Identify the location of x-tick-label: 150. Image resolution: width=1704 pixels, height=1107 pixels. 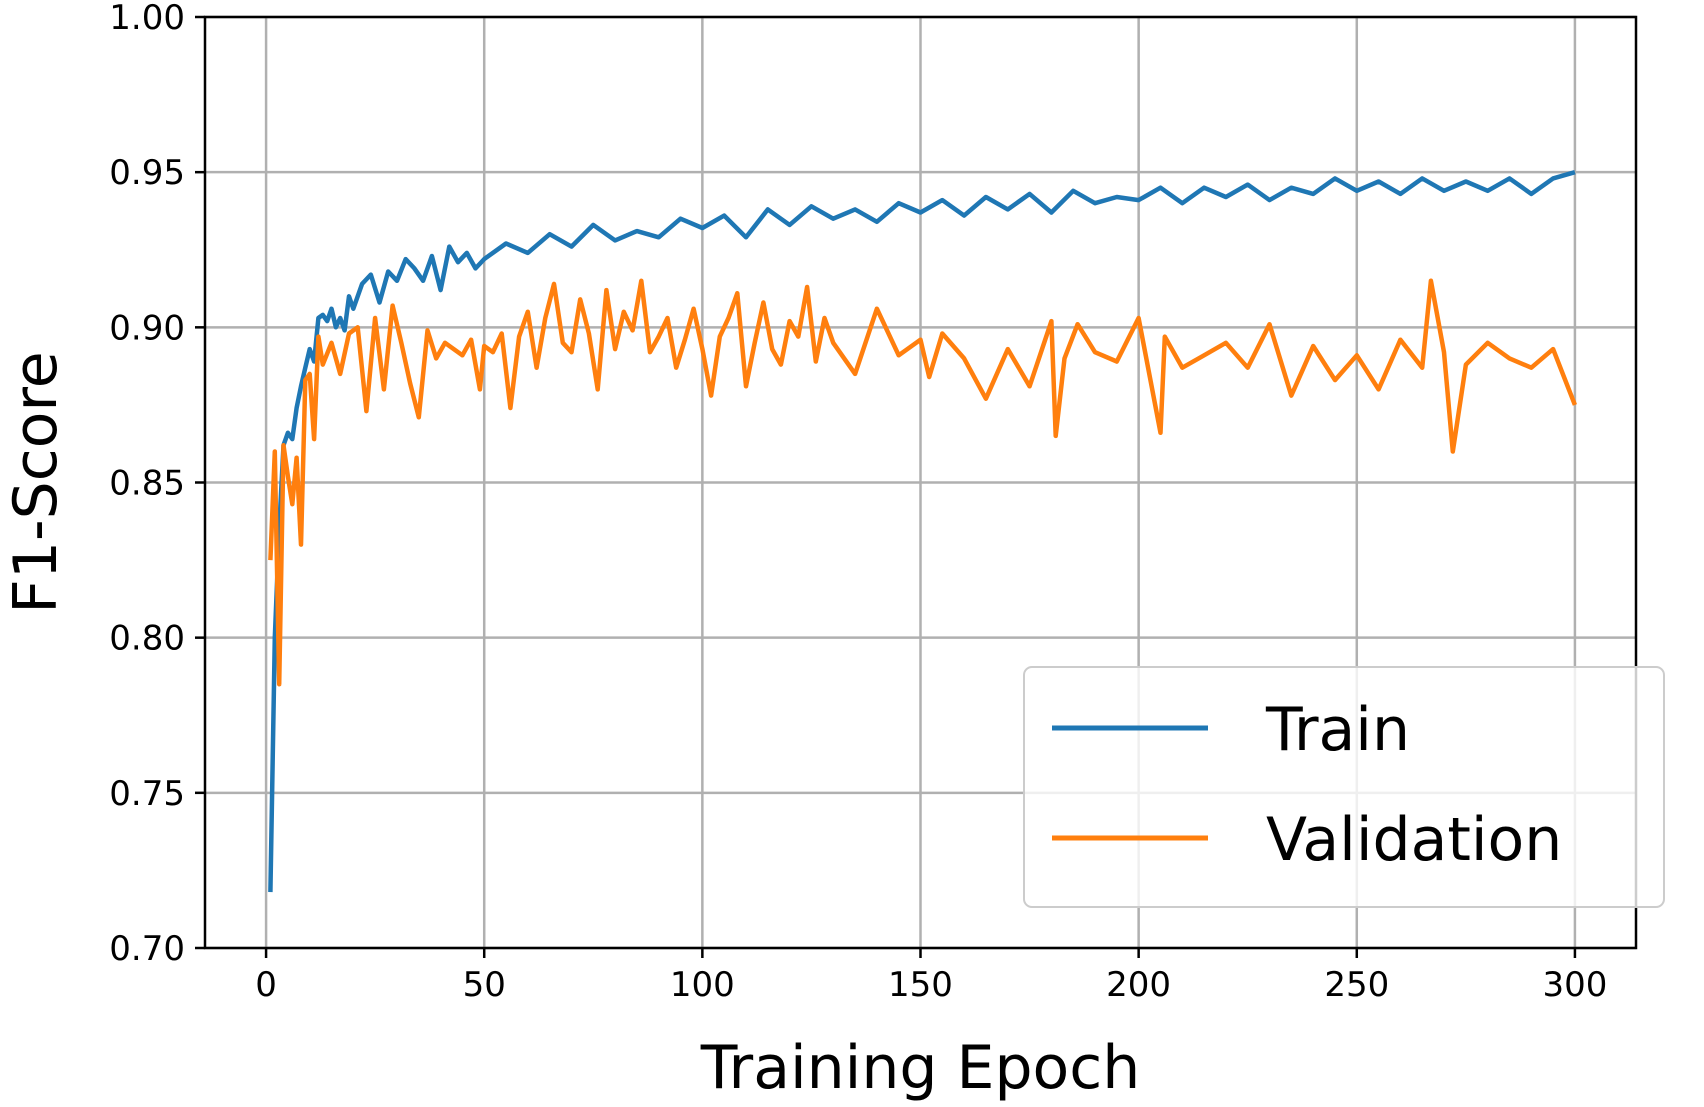
(920, 985).